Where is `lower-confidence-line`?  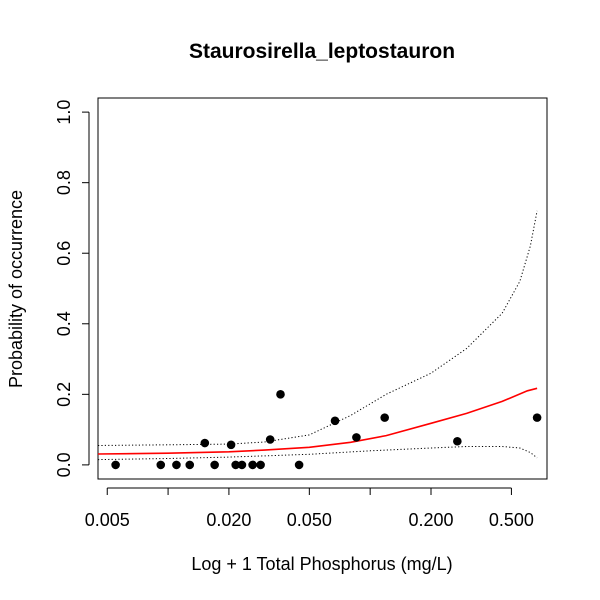
lower-confidence-line is located at coordinates (317, 453).